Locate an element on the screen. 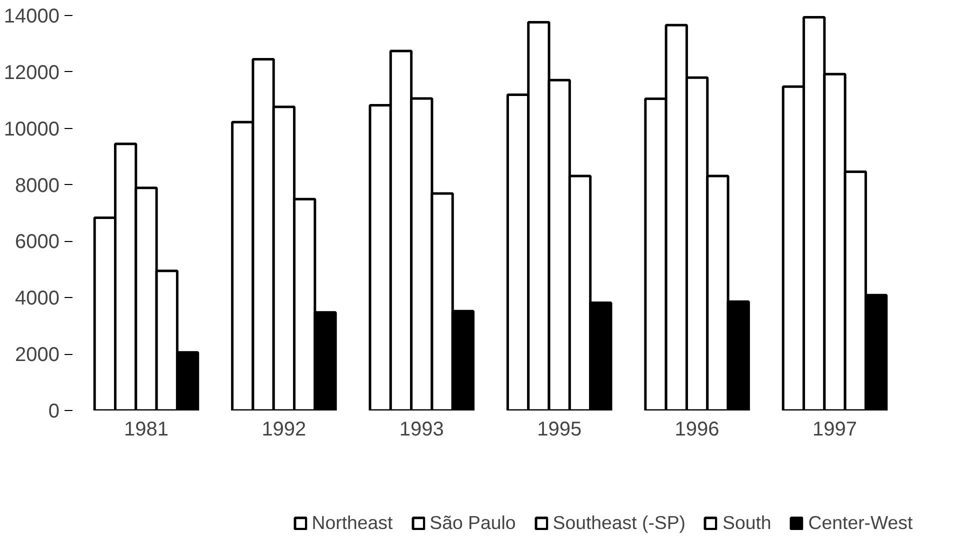  x-tick-label: 1993 is located at coordinates (421, 429).